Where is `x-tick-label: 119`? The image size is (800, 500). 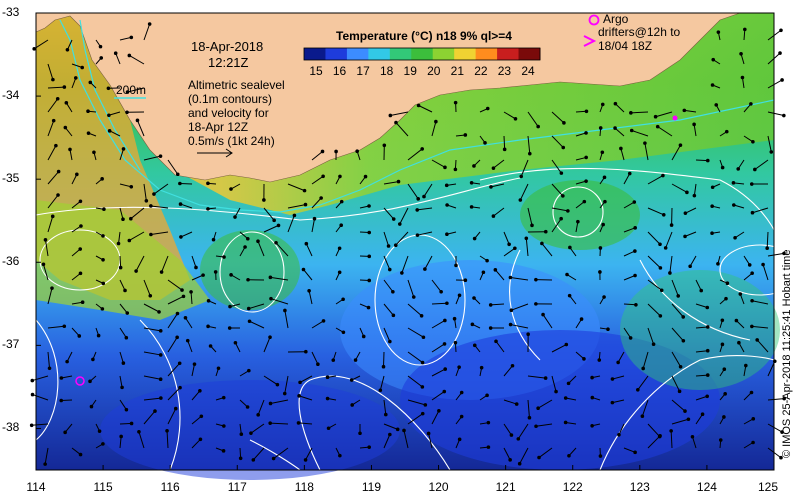 x-tick-label: 119 is located at coordinates (371, 487).